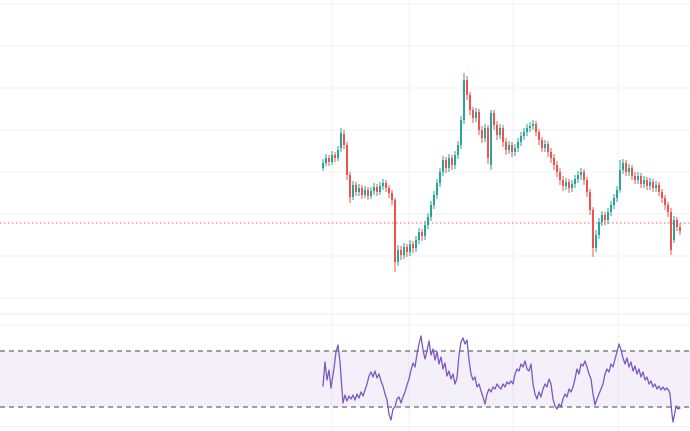  I want to click on rsi-line, so click(501, 379).